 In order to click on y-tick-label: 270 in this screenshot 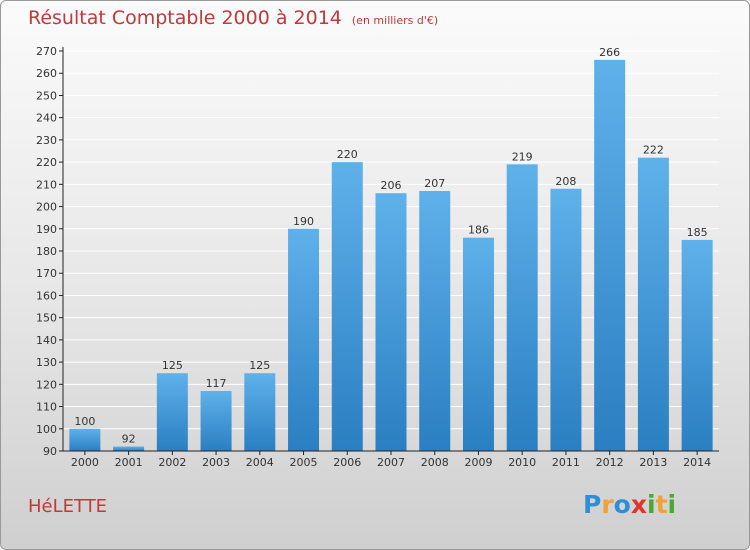, I will do `click(46, 51)`.